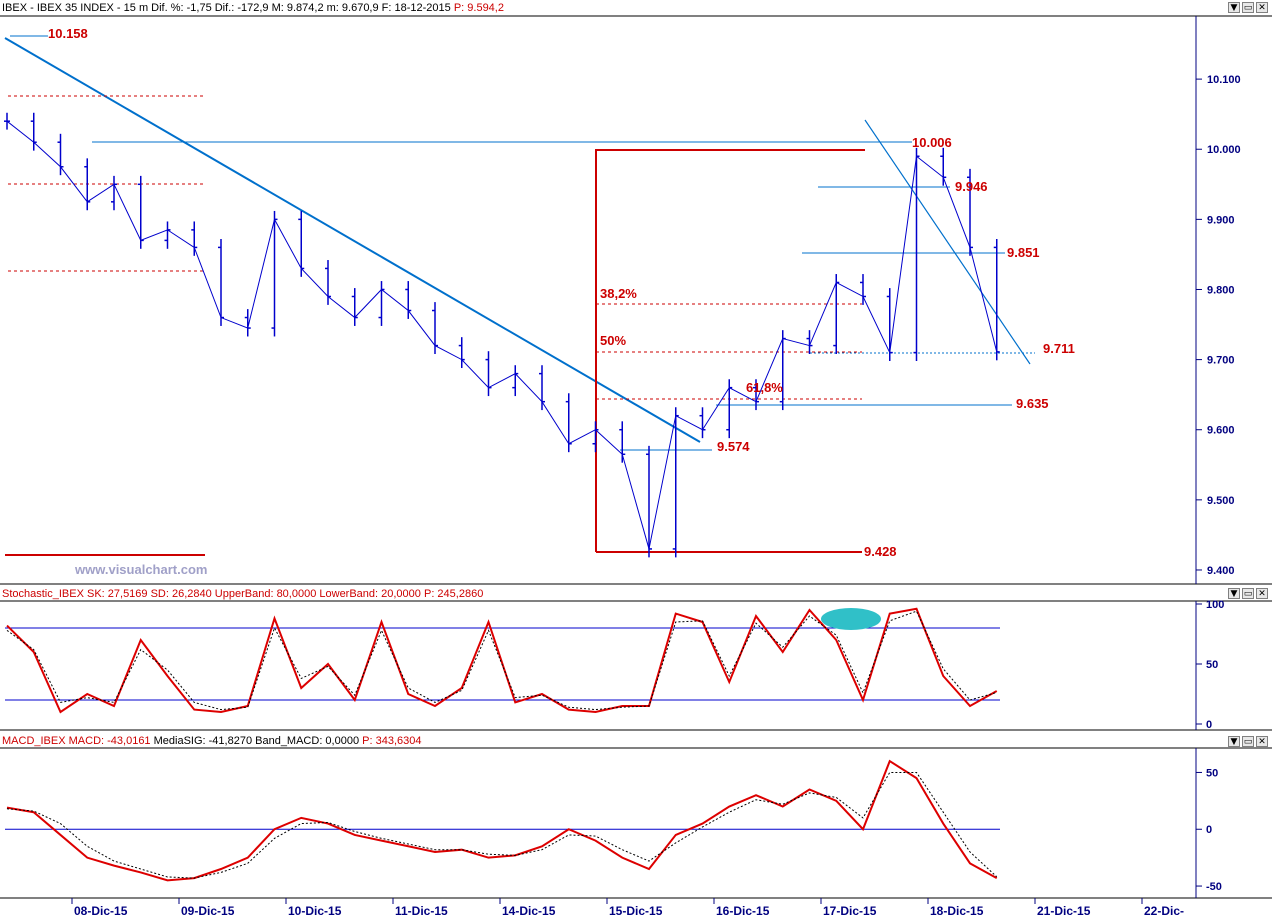 The height and width of the screenshot is (917, 1272). I want to click on x-tick-label: 18-Dic-15, so click(957, 910).